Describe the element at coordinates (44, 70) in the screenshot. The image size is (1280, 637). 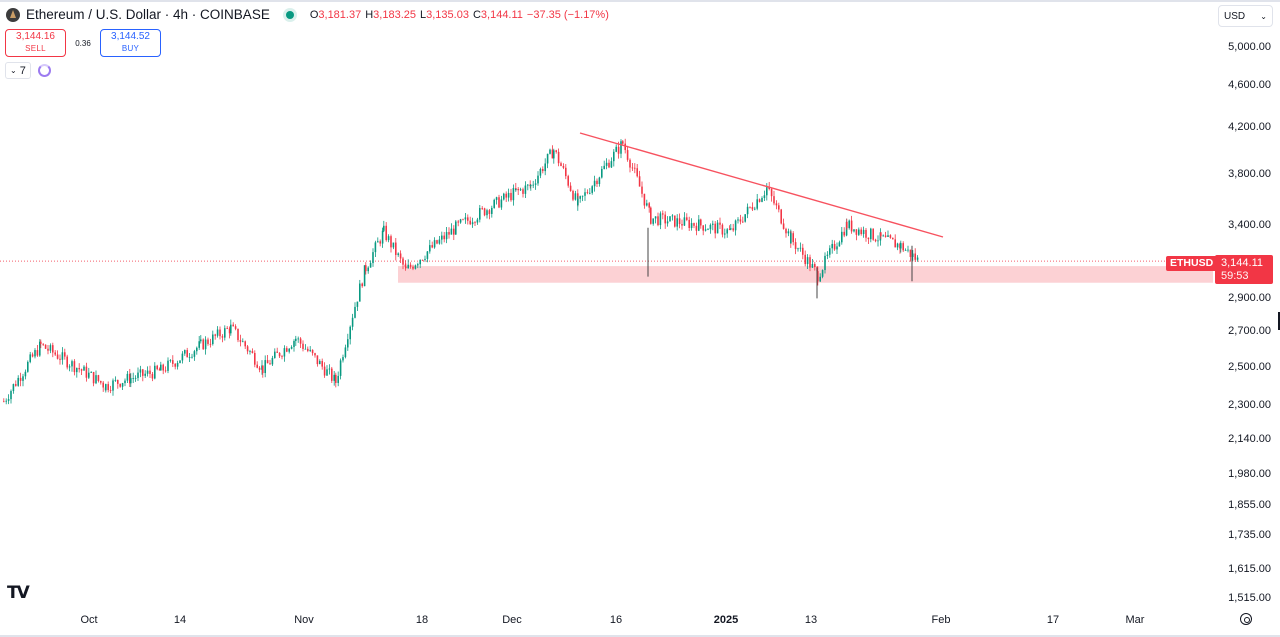
I see `loading-spinner-icon` at that location.